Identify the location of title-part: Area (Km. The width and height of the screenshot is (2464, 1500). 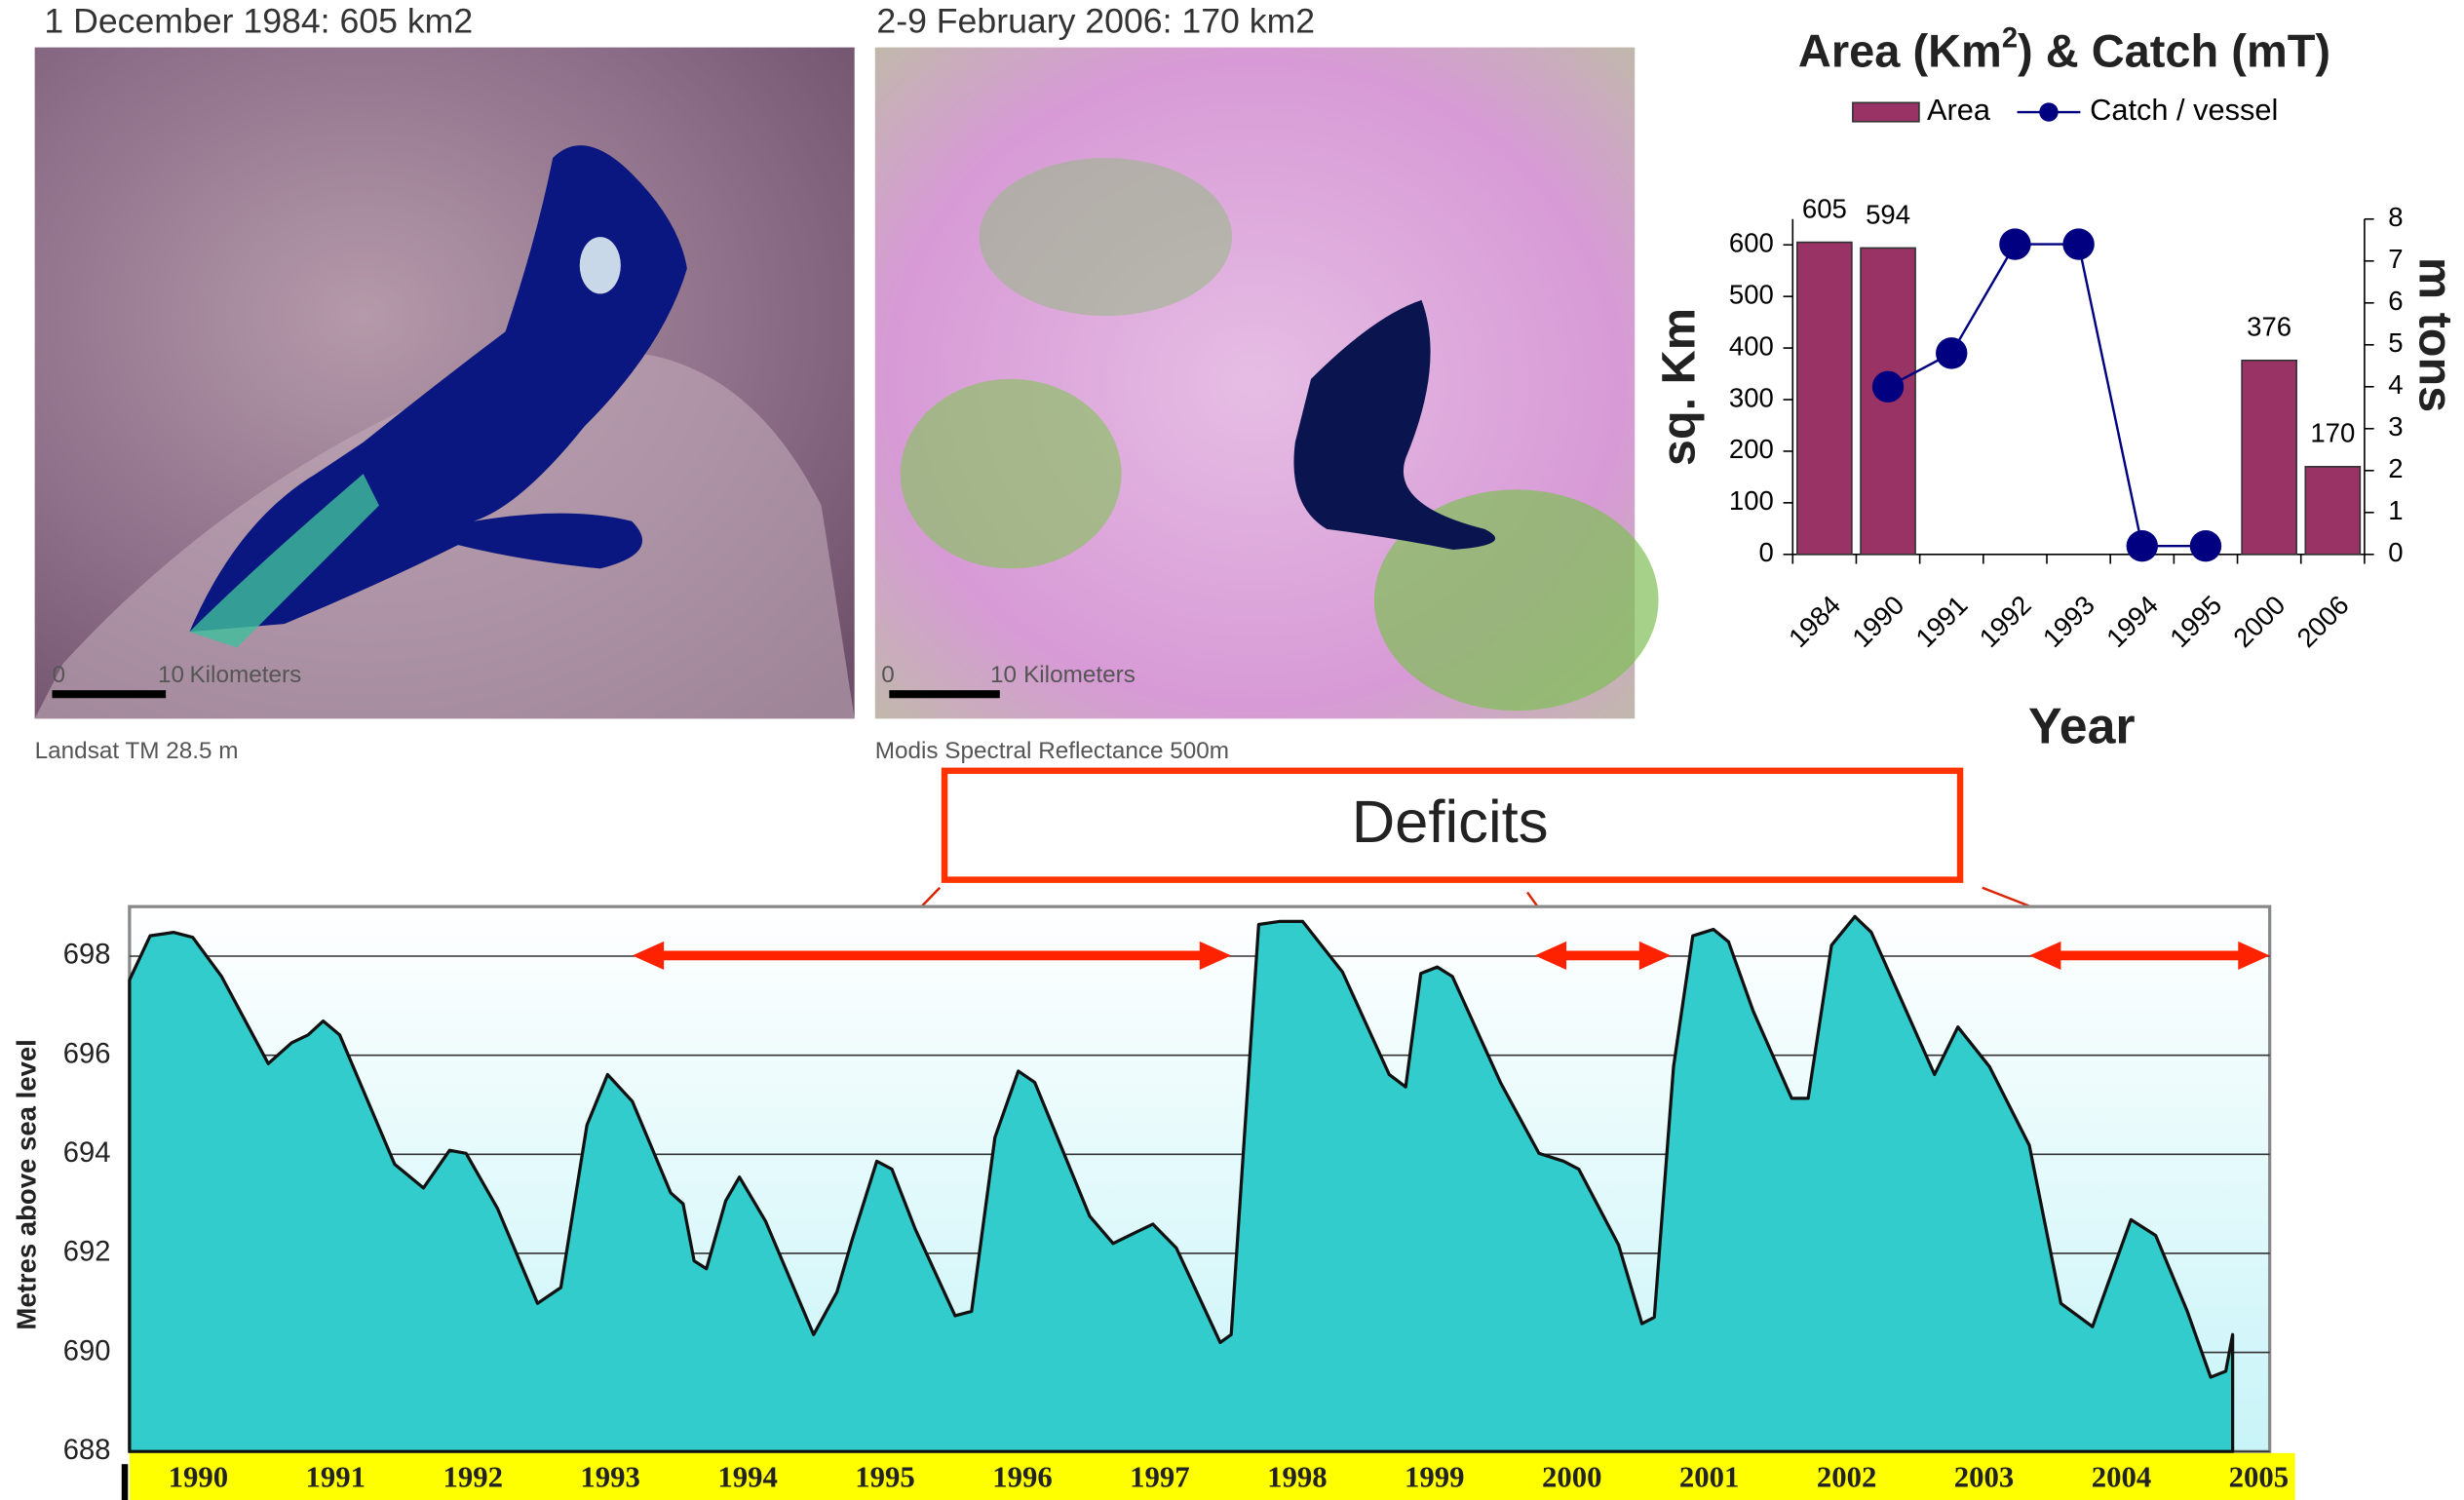
(1900, 51).